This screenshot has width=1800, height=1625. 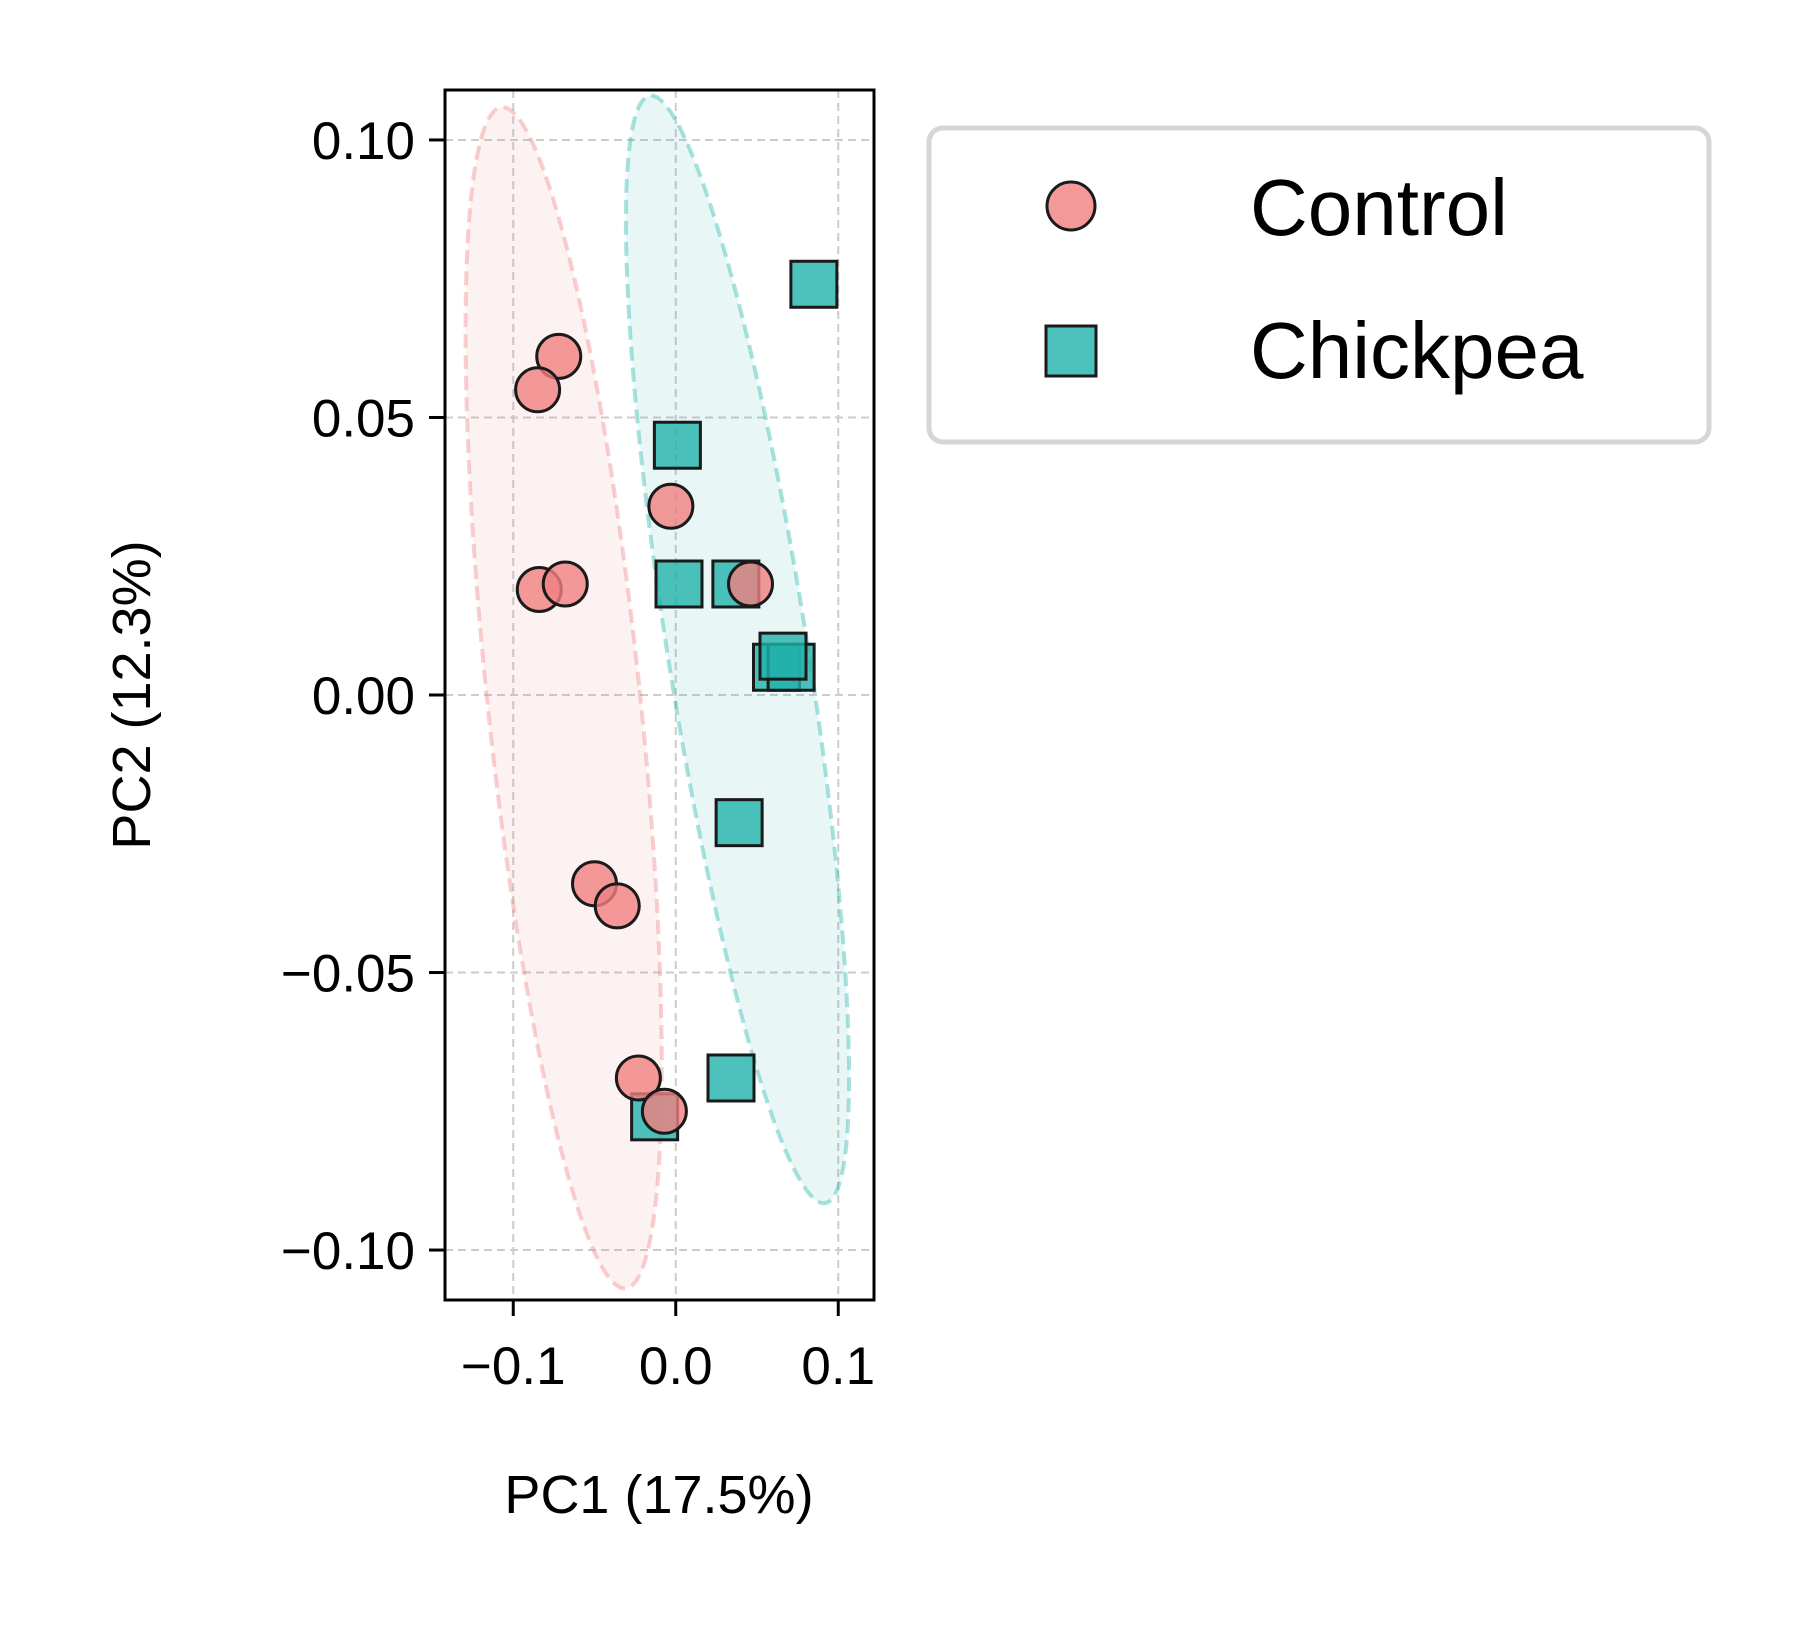 I want to click on x-tick-label: 0.1, so click(x=838, y=1366).